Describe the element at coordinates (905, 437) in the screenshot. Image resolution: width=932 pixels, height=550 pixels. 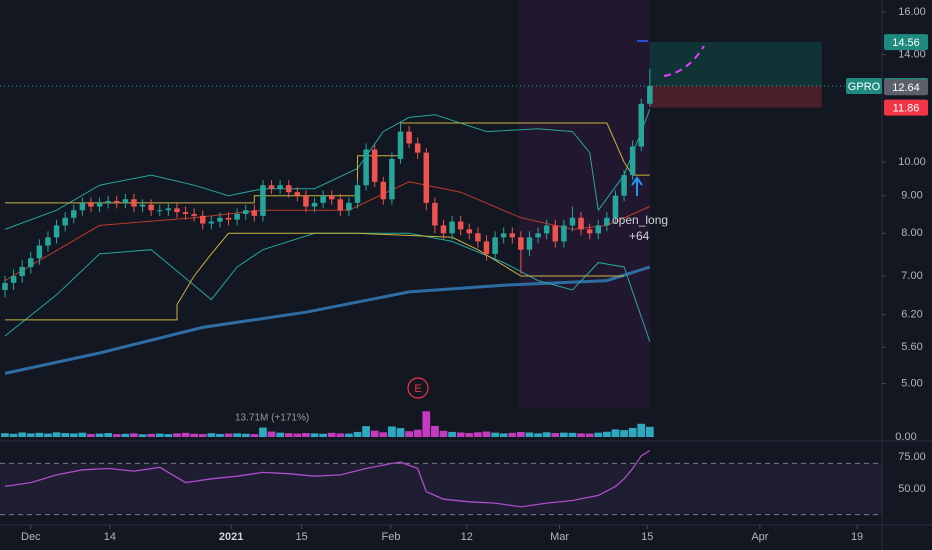
I see `volume-tick-label: 0.00` at that location.